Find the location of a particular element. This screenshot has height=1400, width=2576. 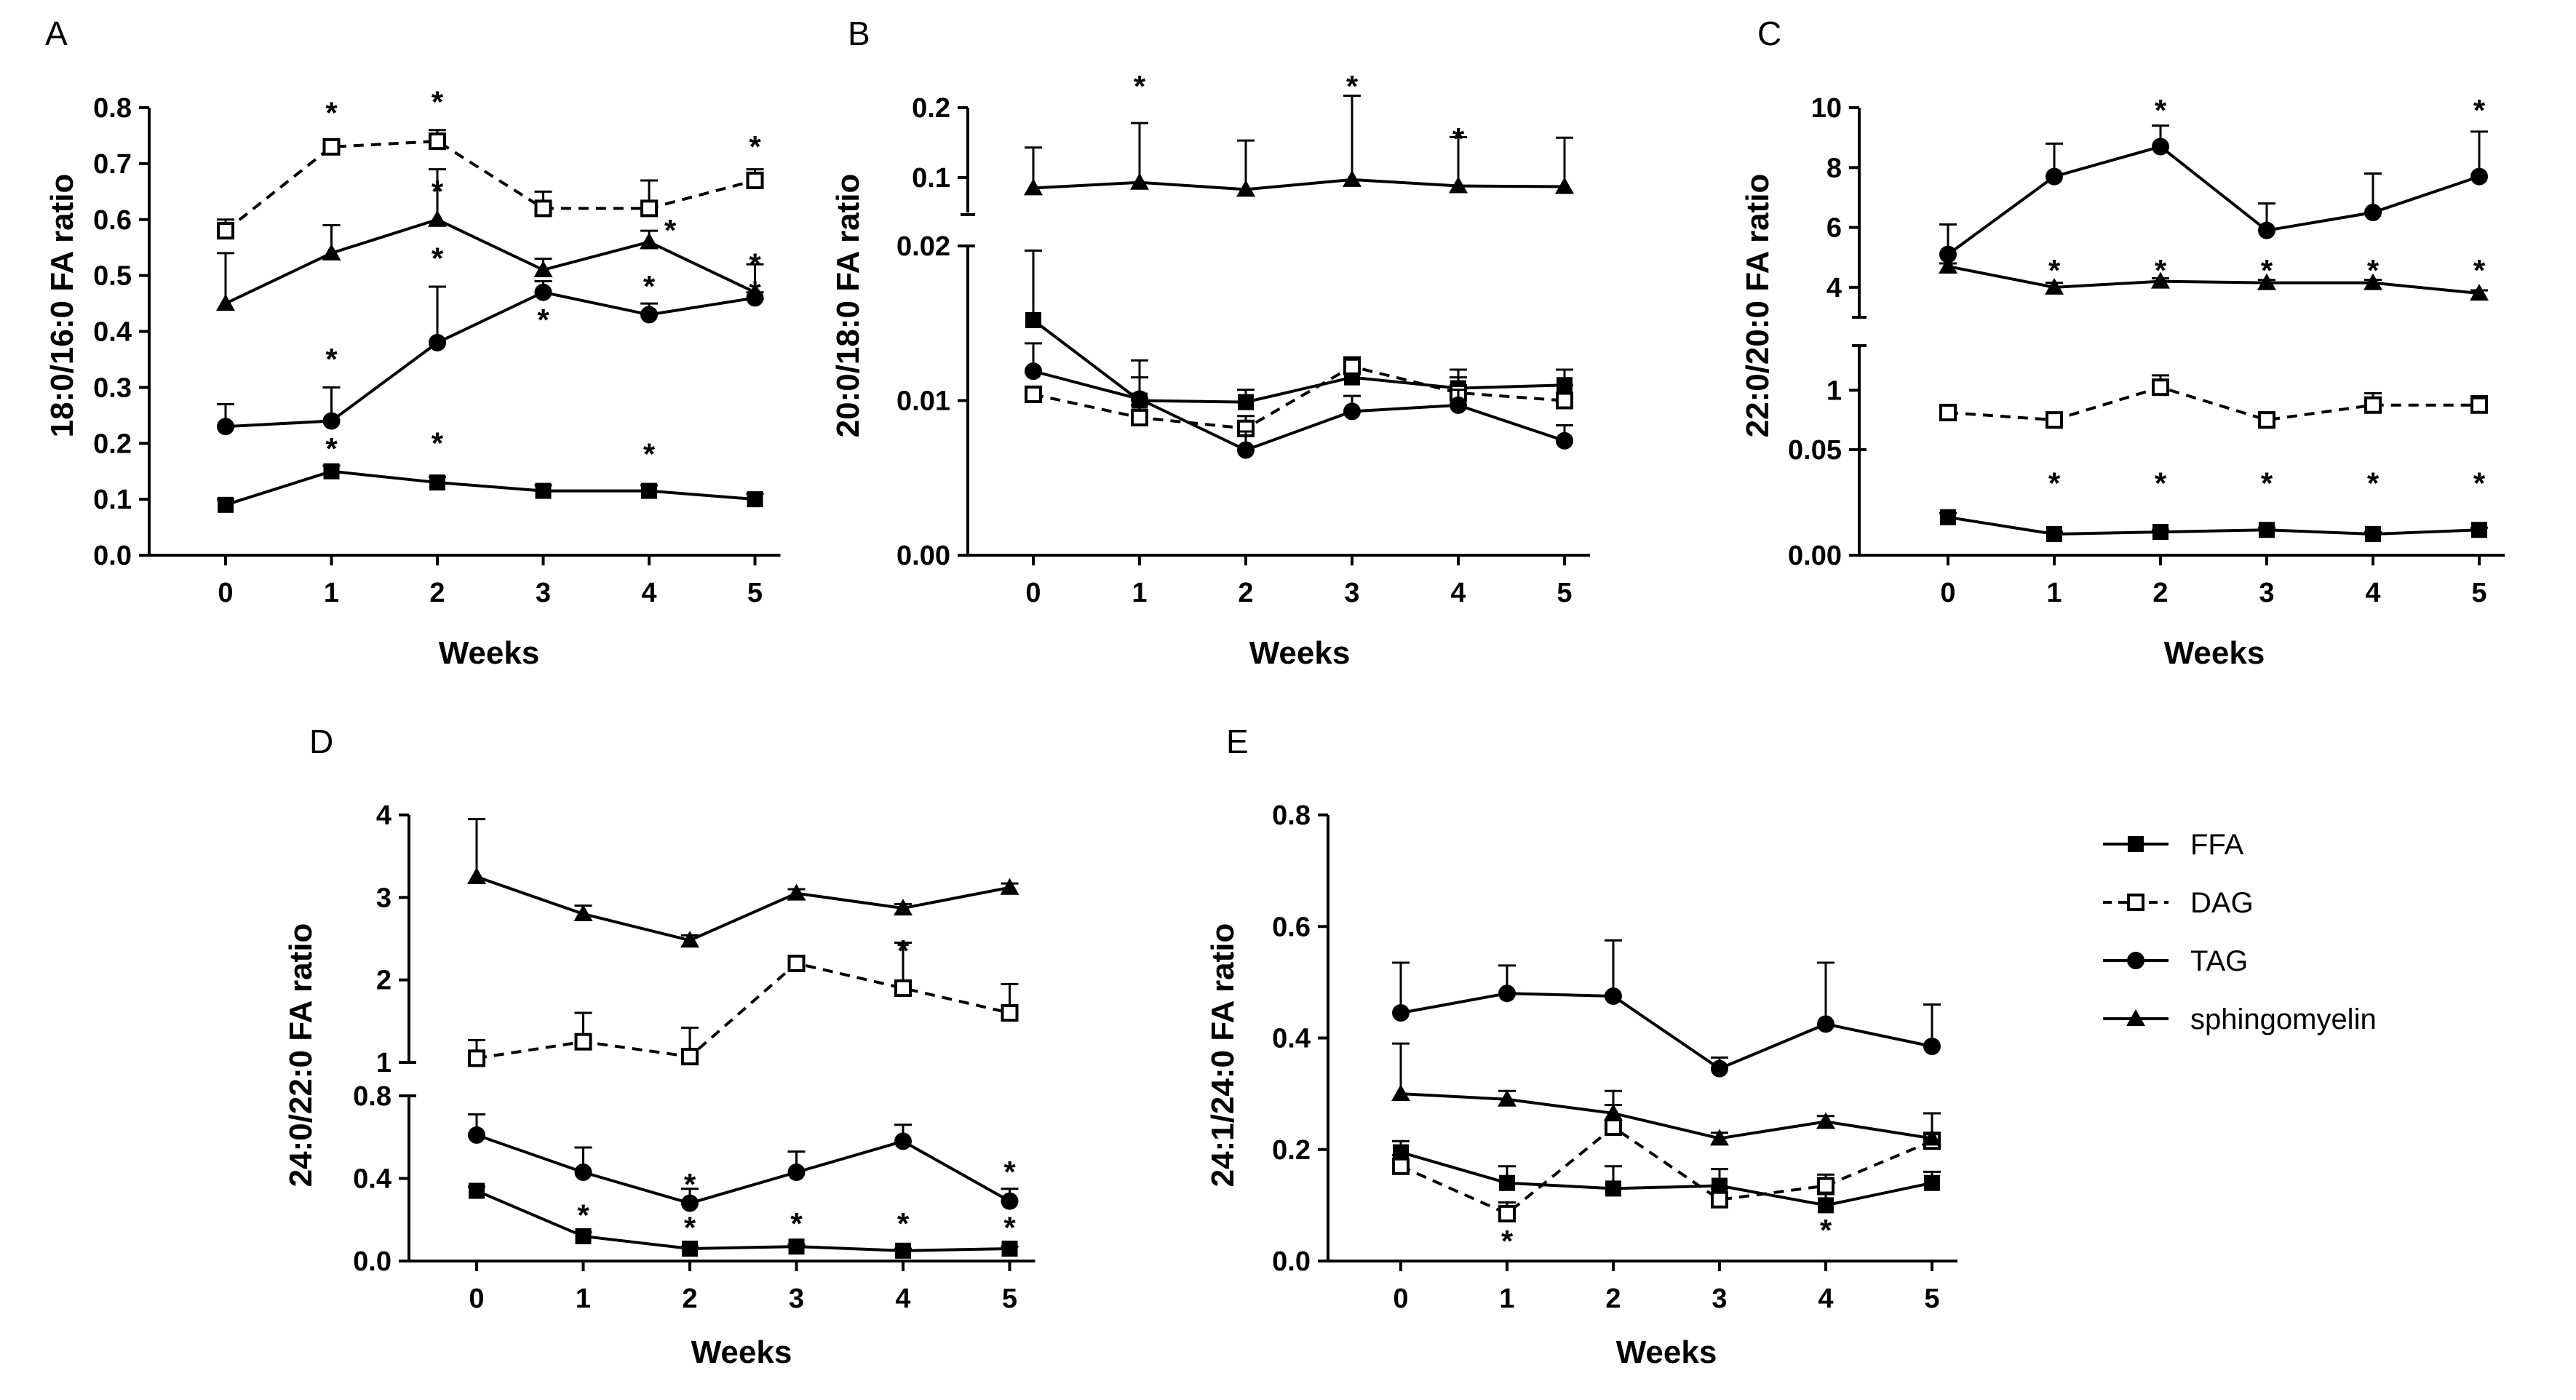

legend-item-dag: DAG is located at coordinates (2178, 903).